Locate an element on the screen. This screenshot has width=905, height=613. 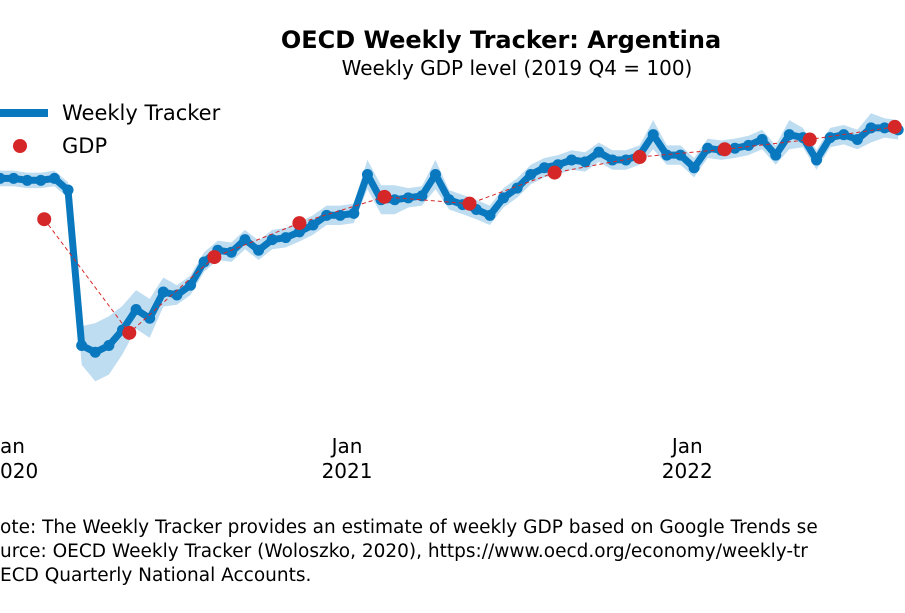
legend-label: GDP is located at coordinates (84, 146).